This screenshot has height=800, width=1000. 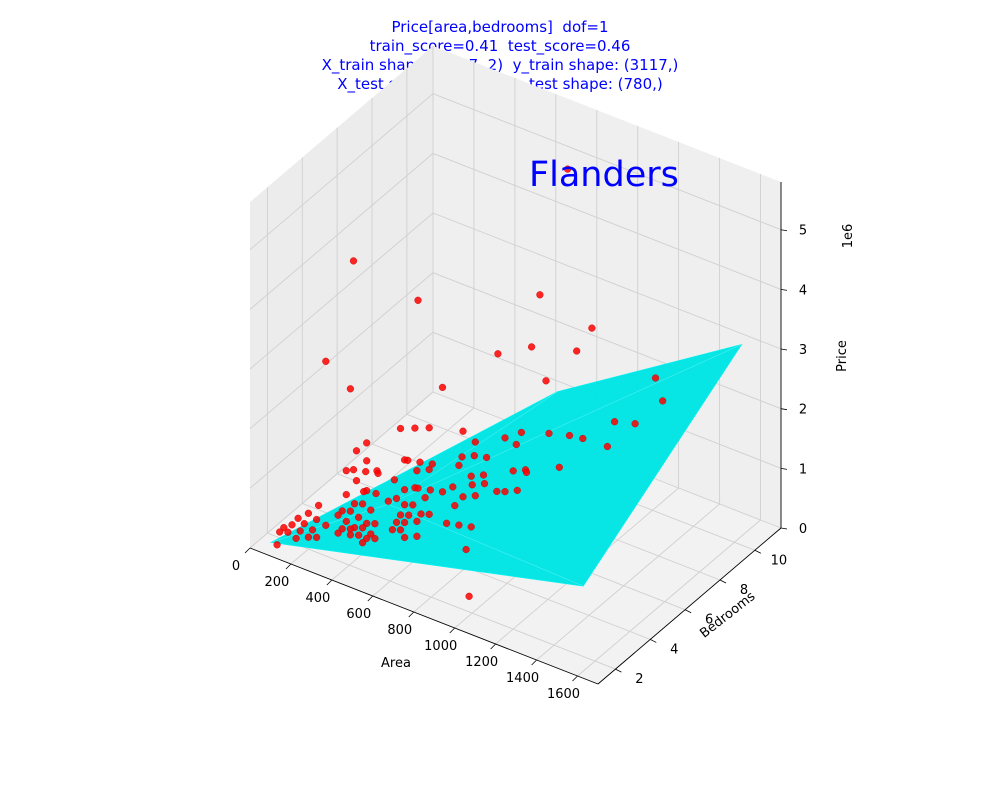 What do you see at coordinates (358, 614) in the screenshot?
I see `x-tick-label: 600` at bounding box center [358, 614].